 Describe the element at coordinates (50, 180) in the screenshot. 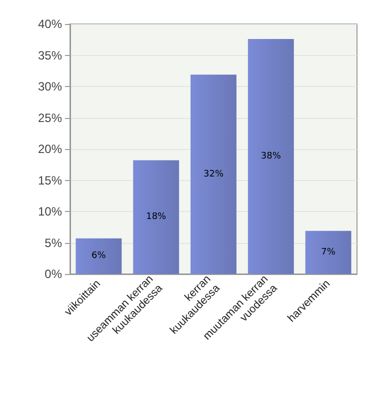

I see `y-tick-label: 15%` at that location.